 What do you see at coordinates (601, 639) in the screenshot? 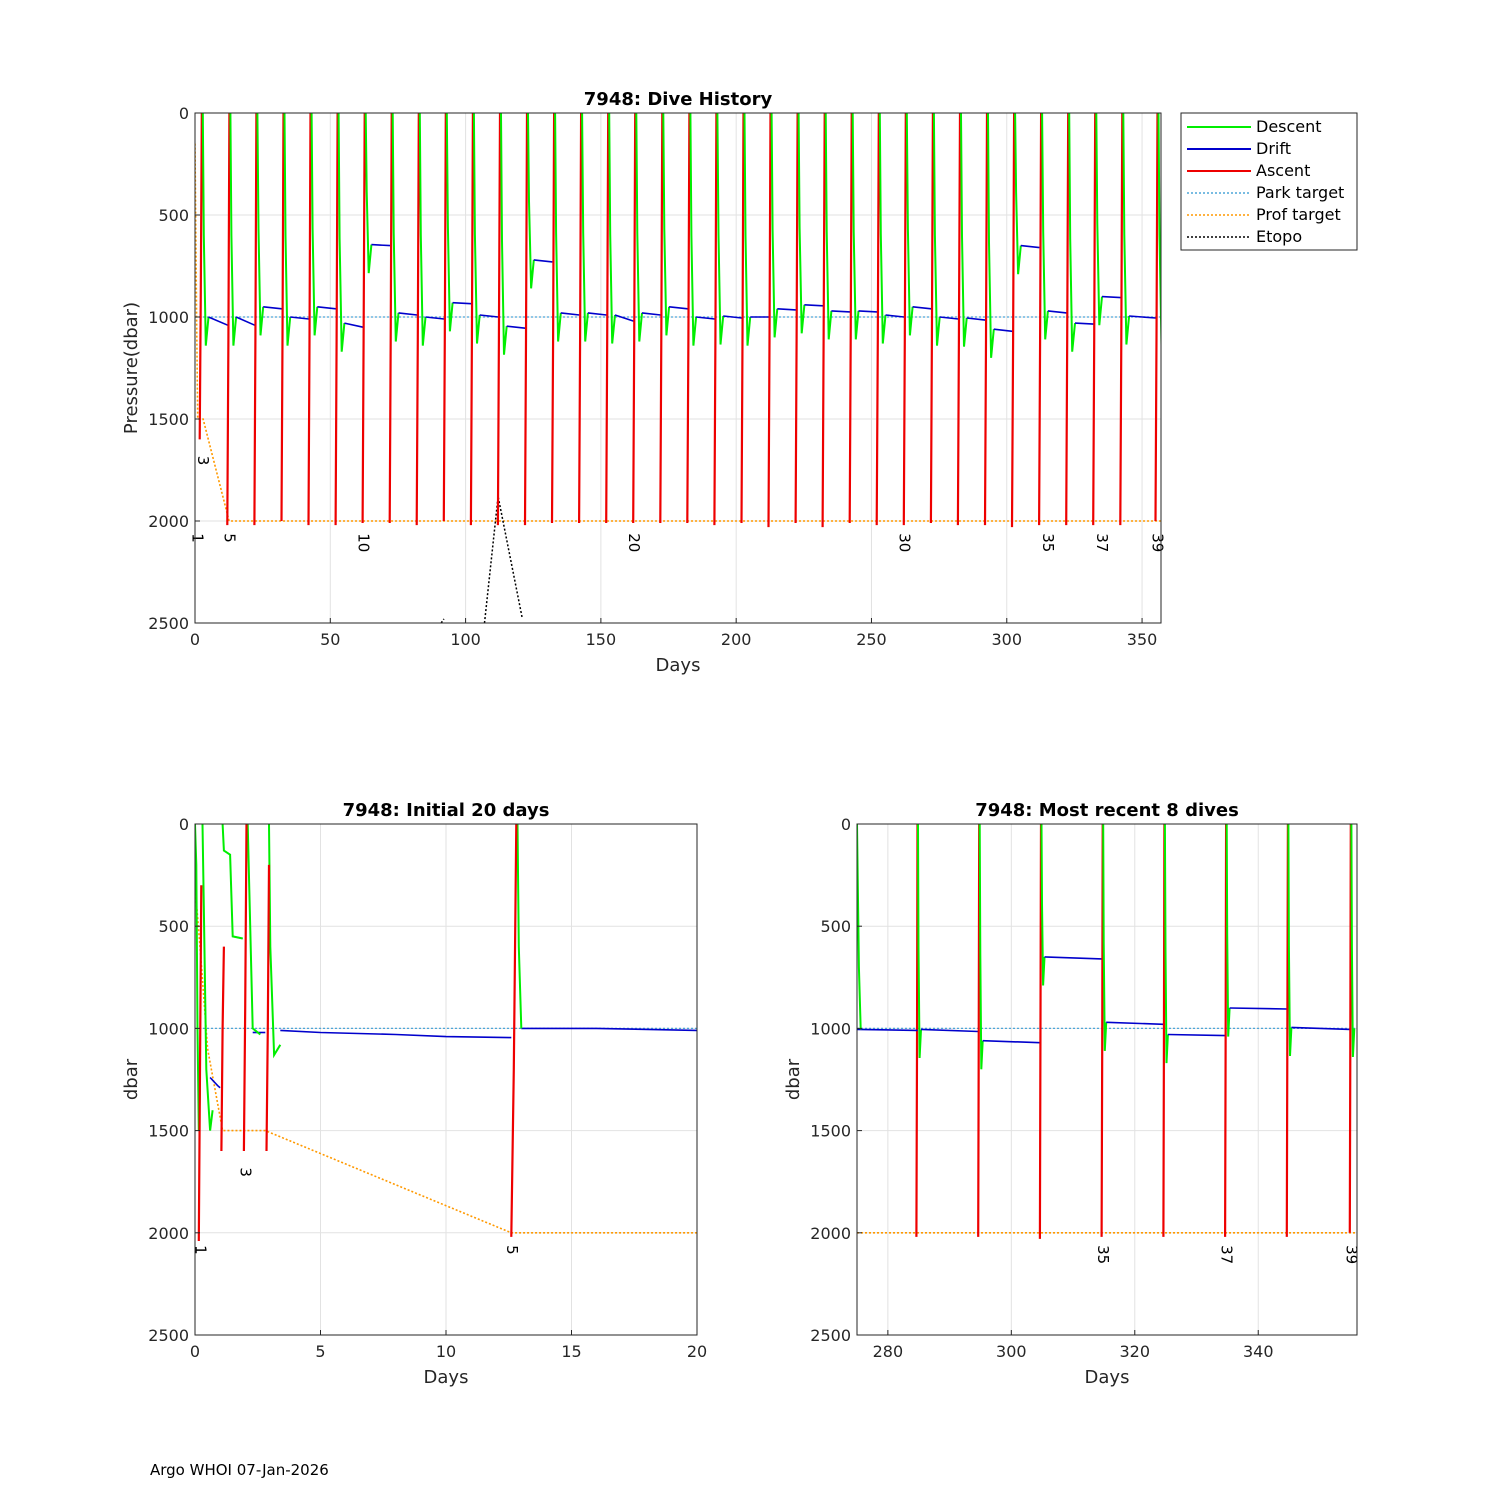
I see `x-tick-label: 150` at bounding box center [601, 639].